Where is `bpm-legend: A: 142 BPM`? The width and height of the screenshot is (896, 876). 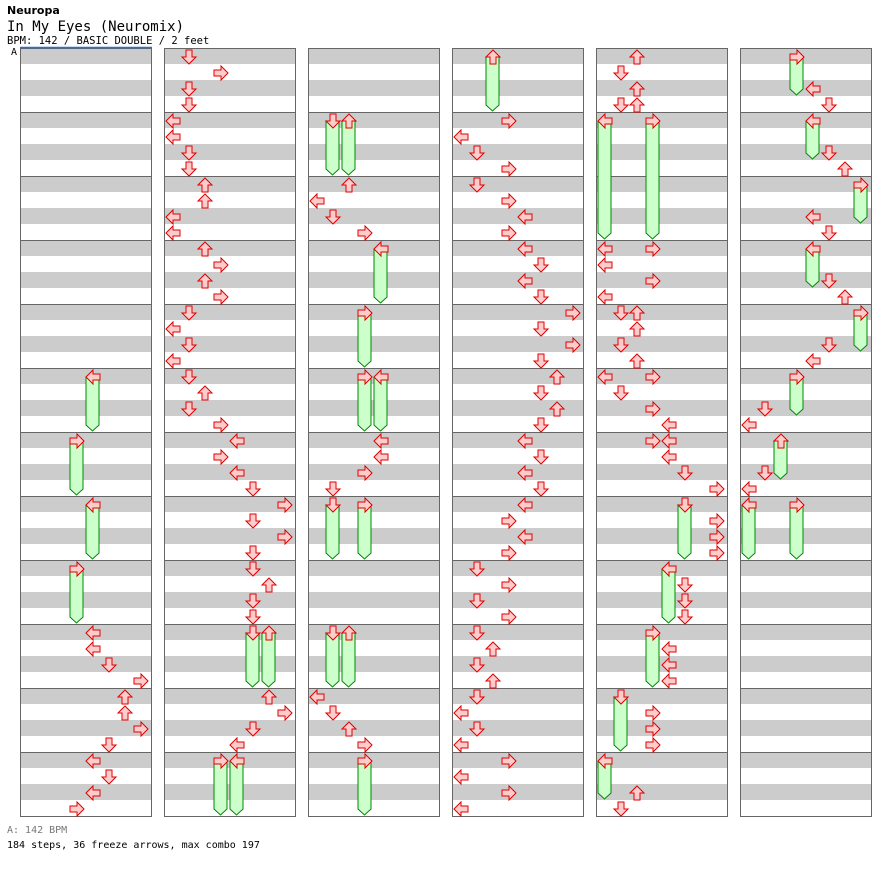
bpm-legend: A: 142 BPM is located at coordinates (37, 830).